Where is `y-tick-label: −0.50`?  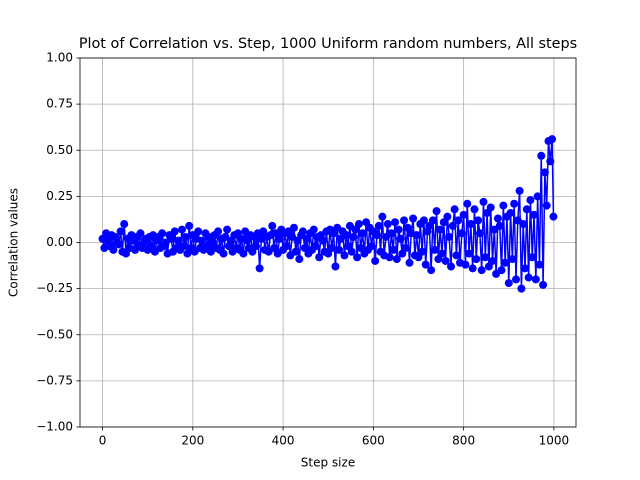
y-tick-label: −0.50 is located at coordinates (54, 334).